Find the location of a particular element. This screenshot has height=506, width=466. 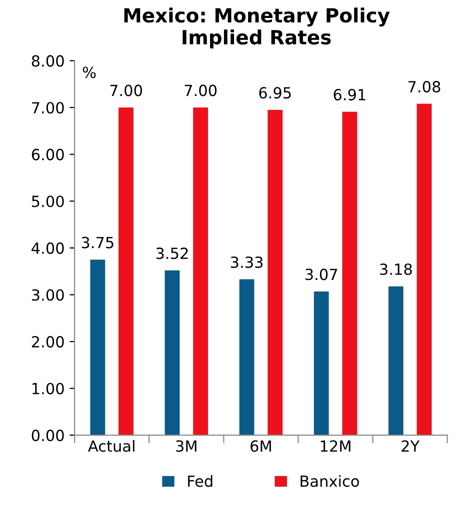

y-axis-title: % is located at coordinates (89, 72).